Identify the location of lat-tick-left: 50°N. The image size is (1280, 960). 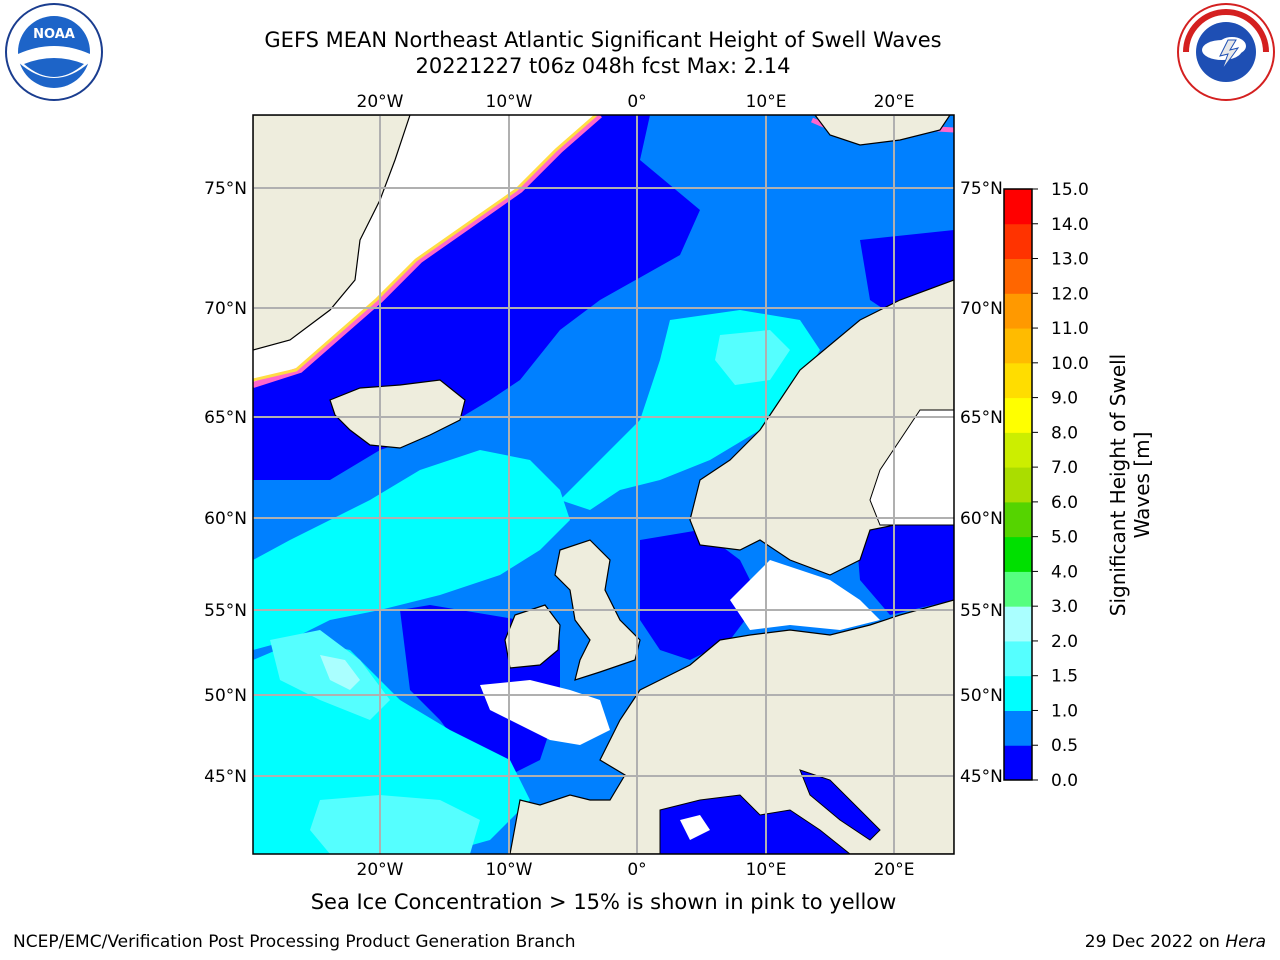
(225, 696).